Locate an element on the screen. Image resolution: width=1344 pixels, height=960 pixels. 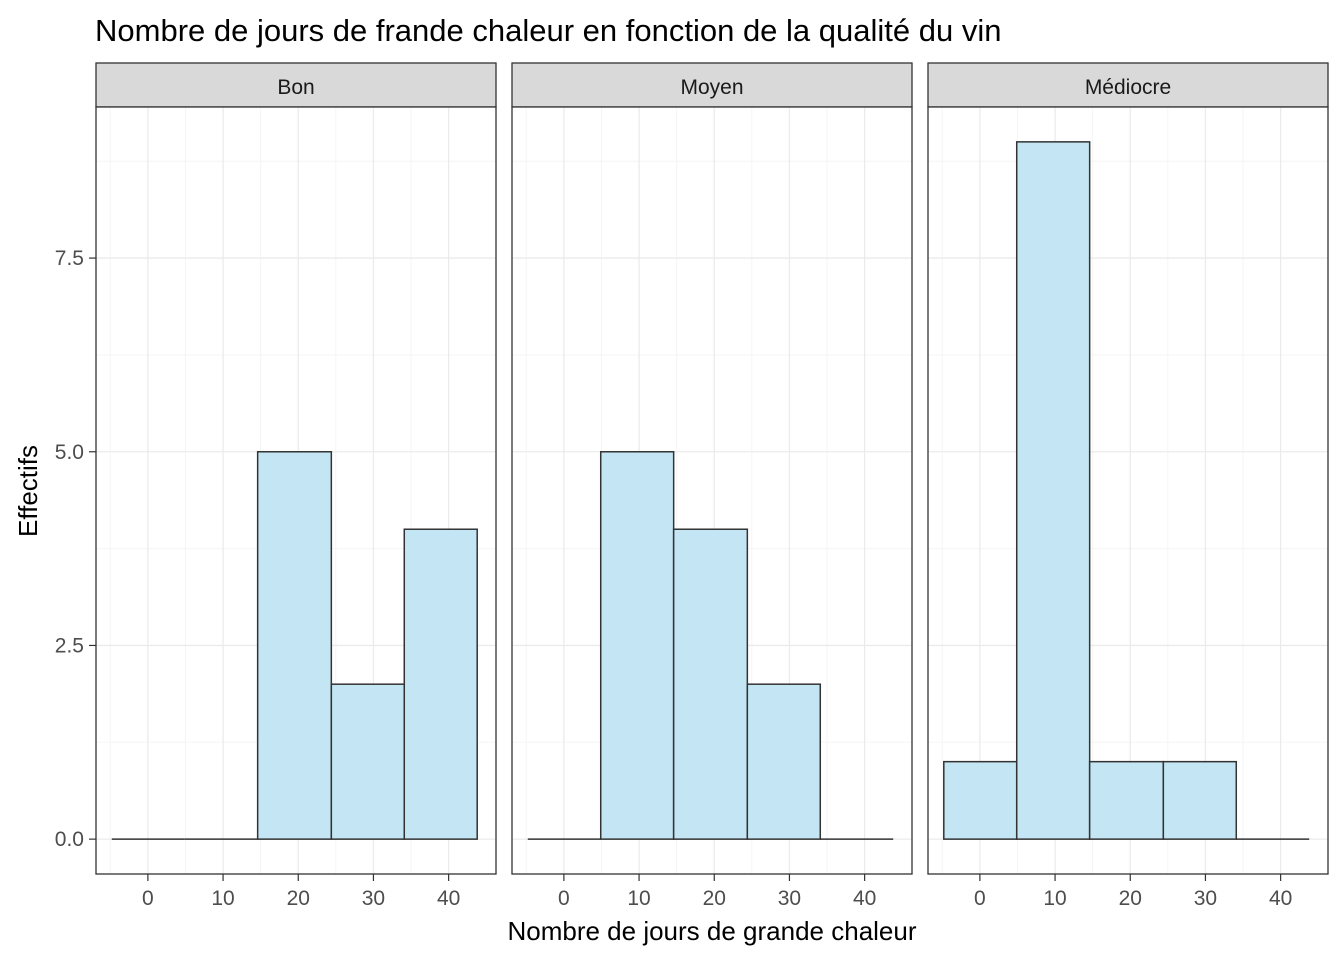
facet-strip-label: Bon is located at coordinates (295, 87).